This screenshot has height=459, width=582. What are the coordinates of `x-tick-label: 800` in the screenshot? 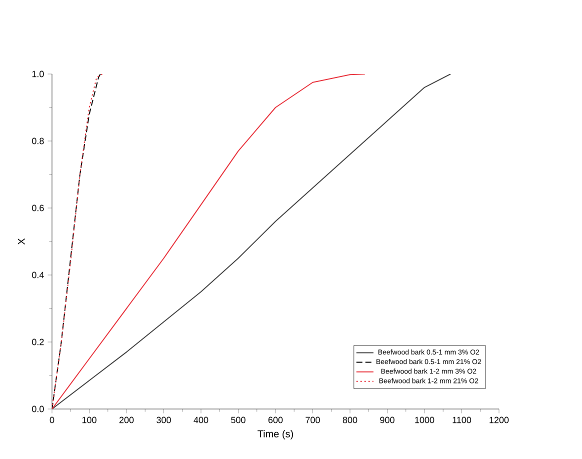 It's located at (350, 420).